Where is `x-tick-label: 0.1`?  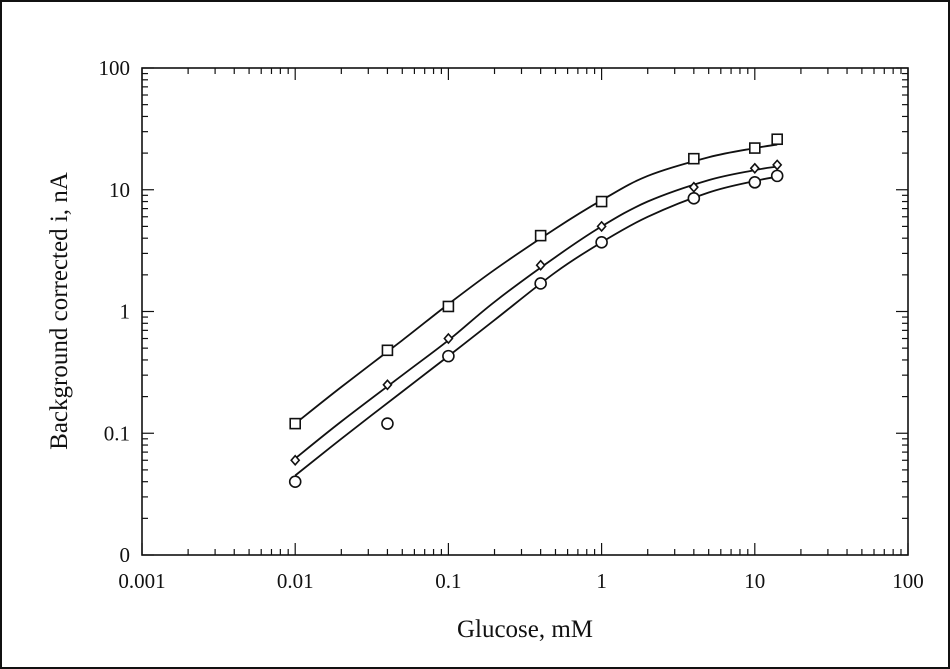
x-tick-label: 0.1 is located at coordinates (448, 581).